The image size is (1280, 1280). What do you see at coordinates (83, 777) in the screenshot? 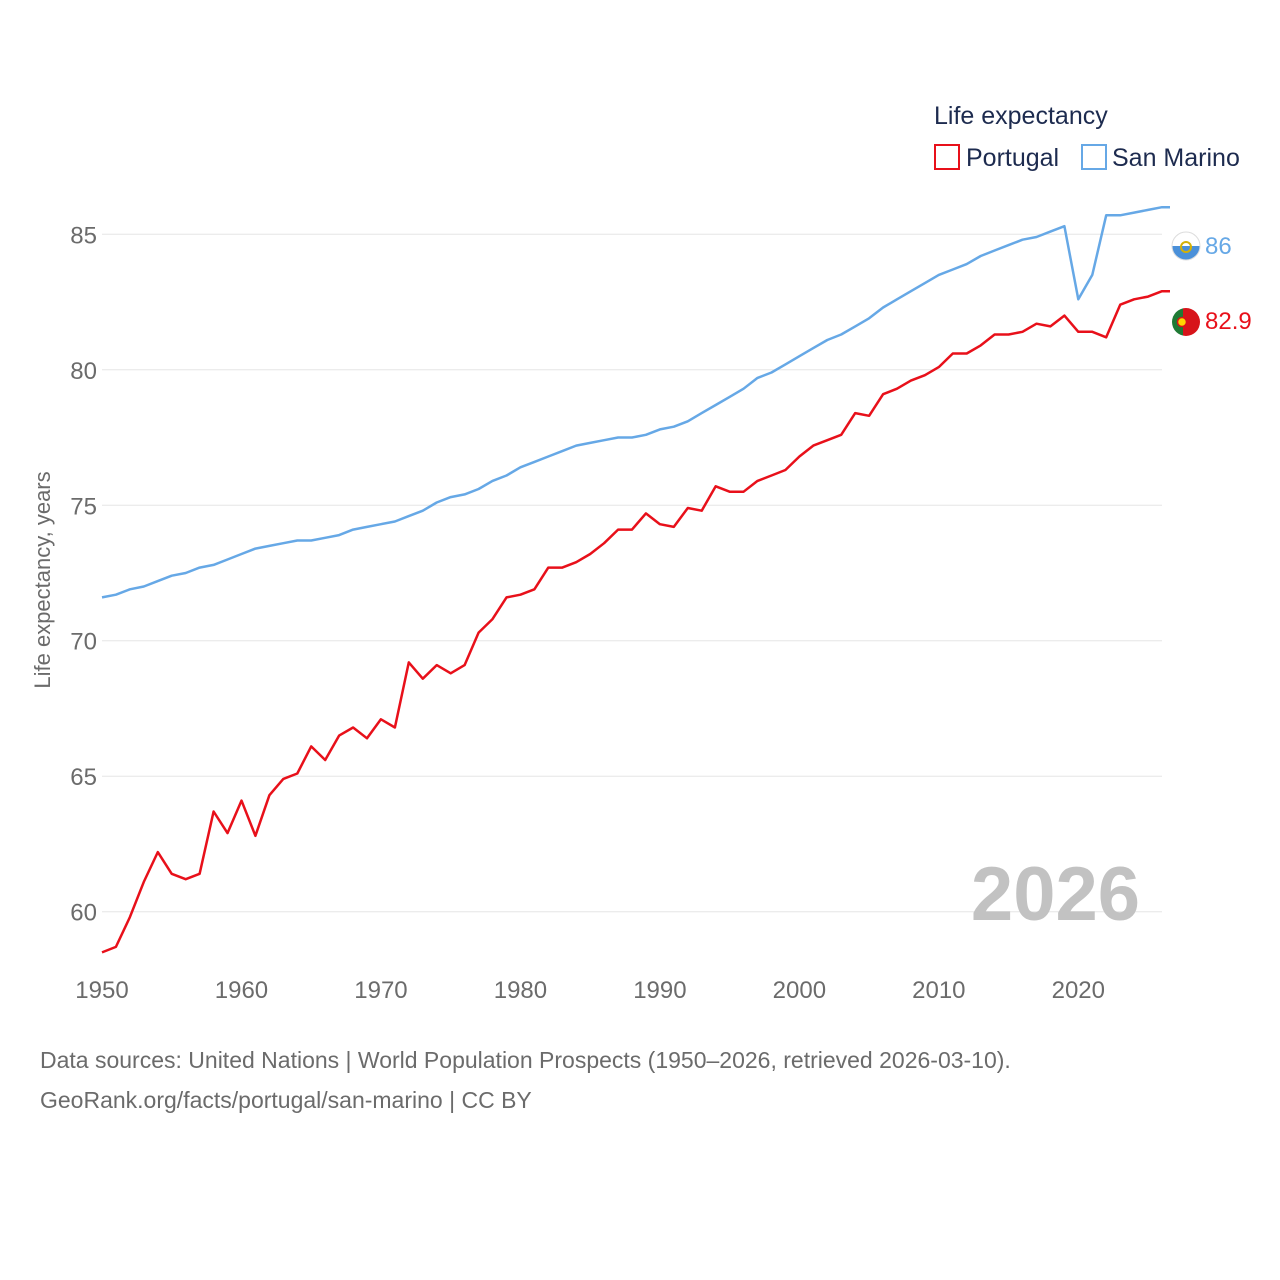
I see `y-tick-label: 65` at bounding box center [83, 777].